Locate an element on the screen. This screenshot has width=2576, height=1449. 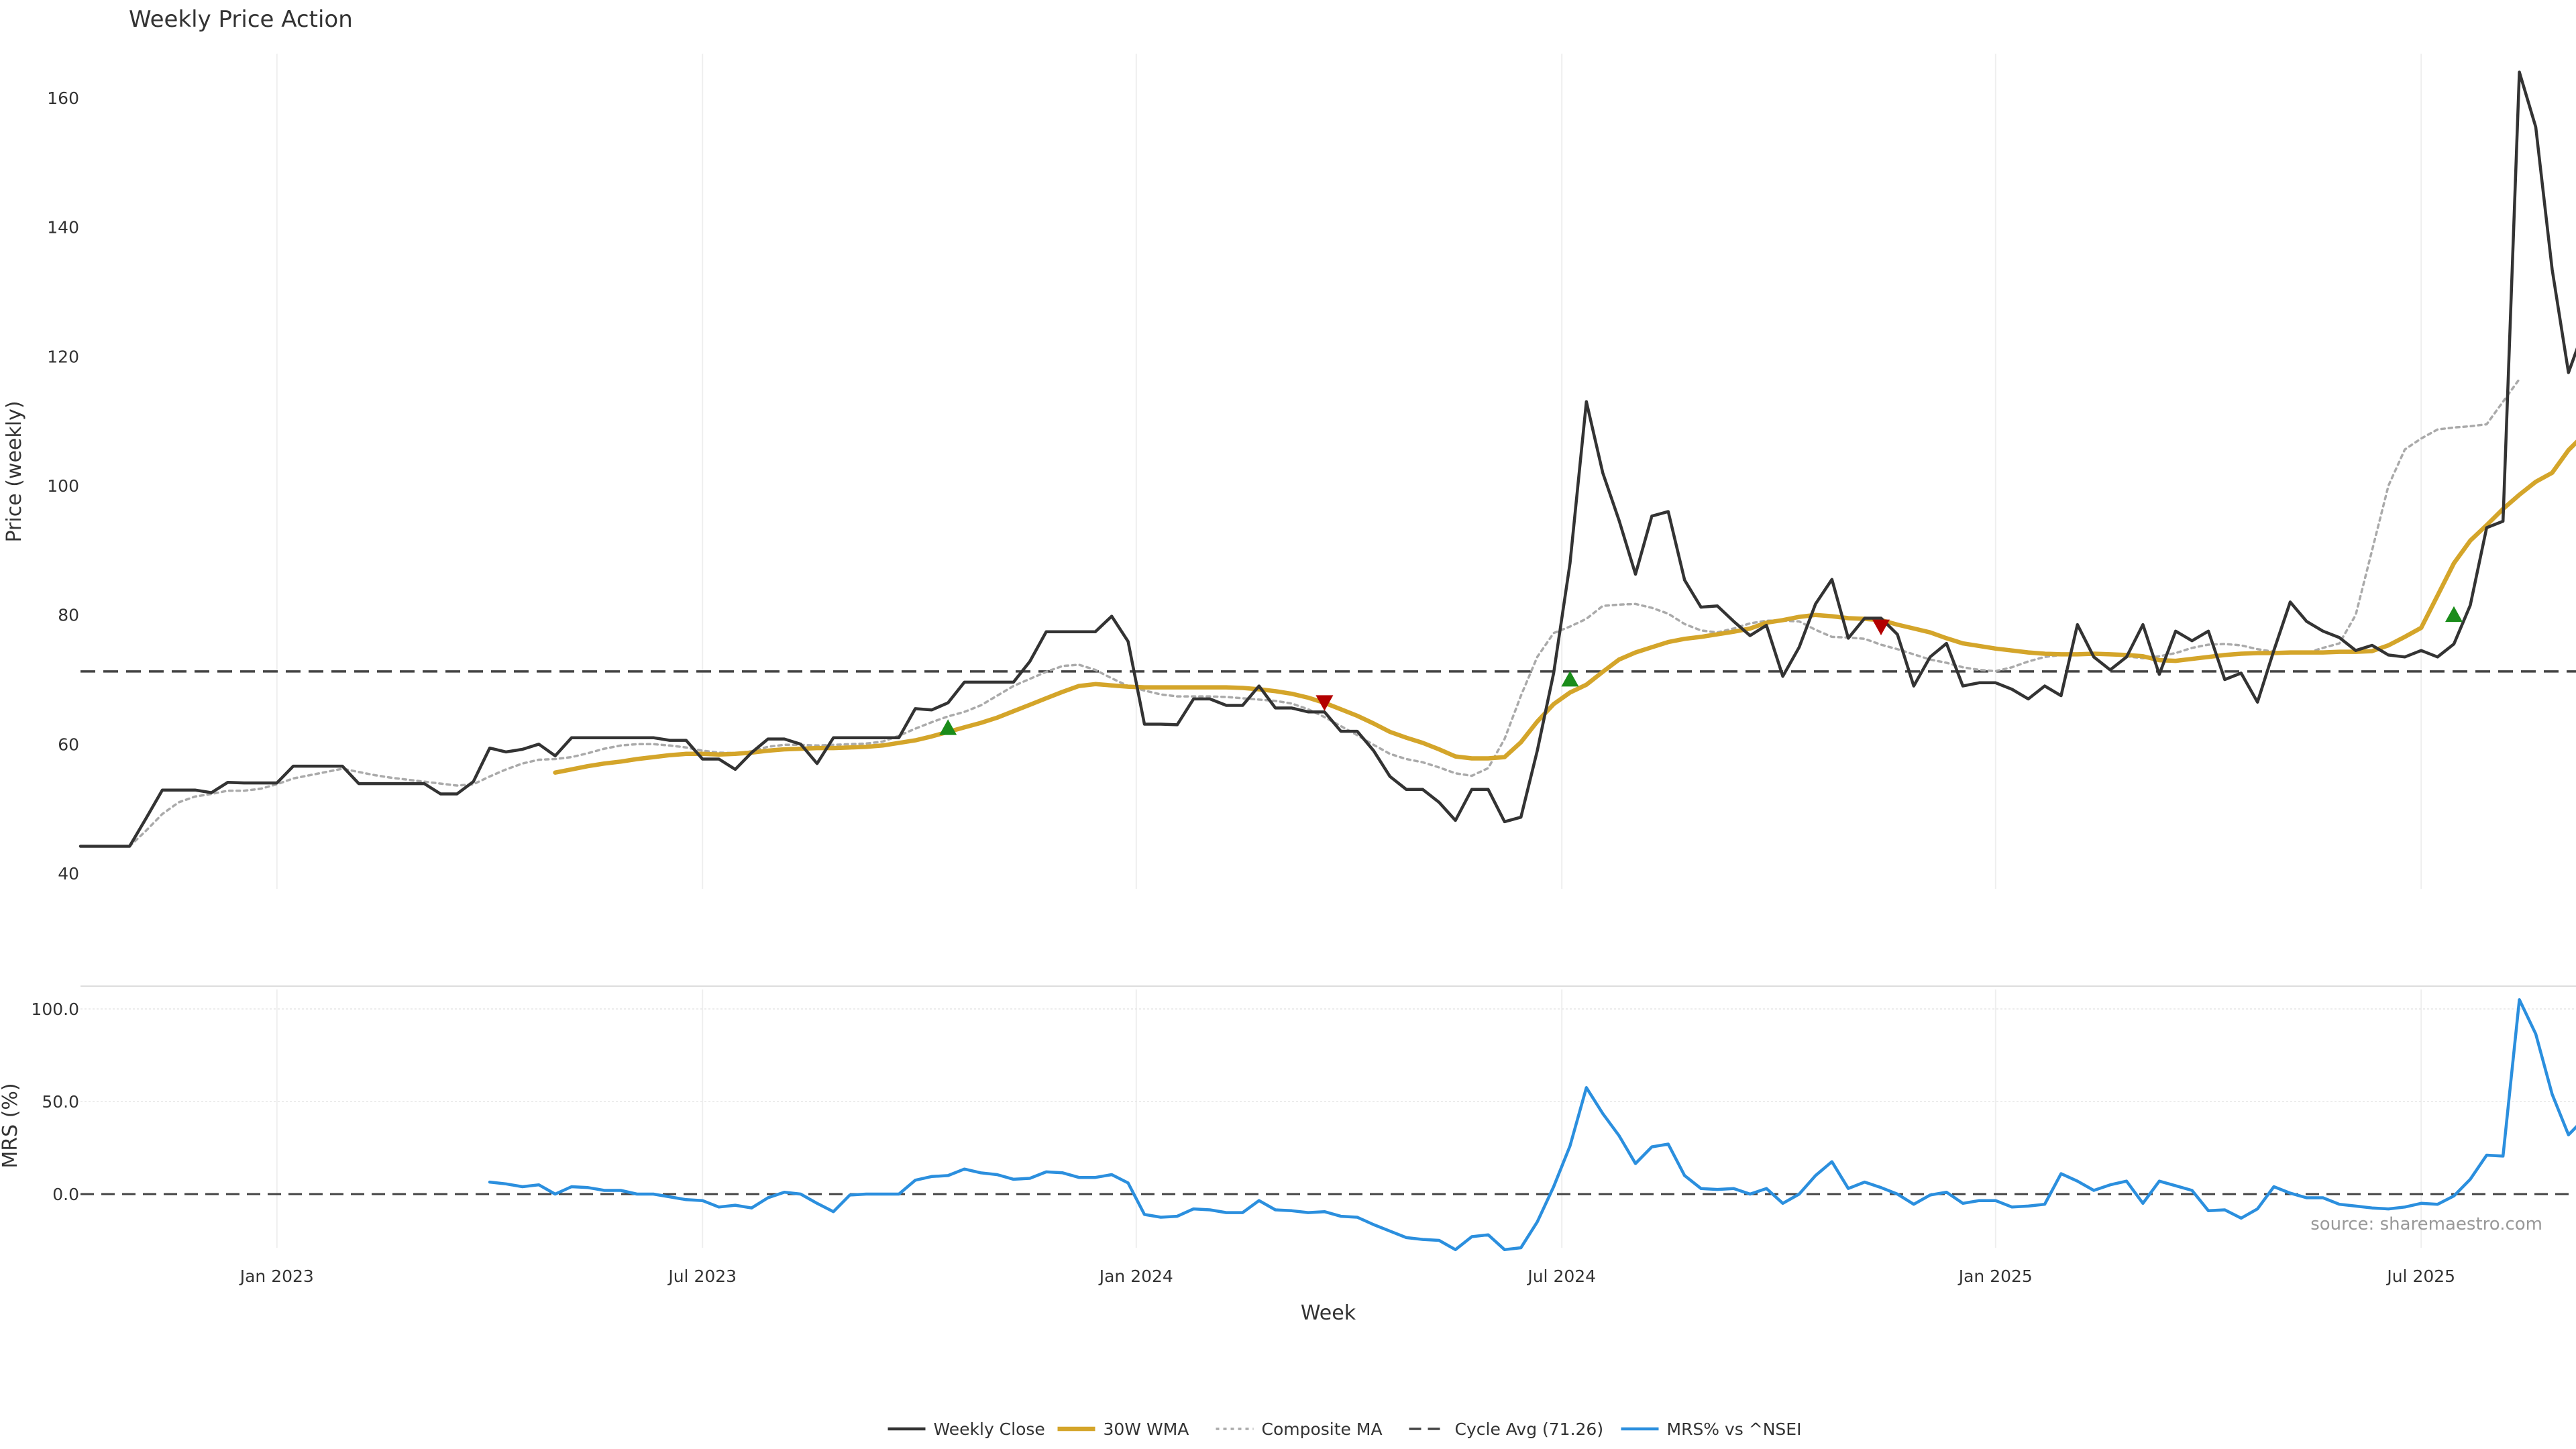
legend-item: MRS% vs ^NSEI is located at coordinates (1711, 1429).